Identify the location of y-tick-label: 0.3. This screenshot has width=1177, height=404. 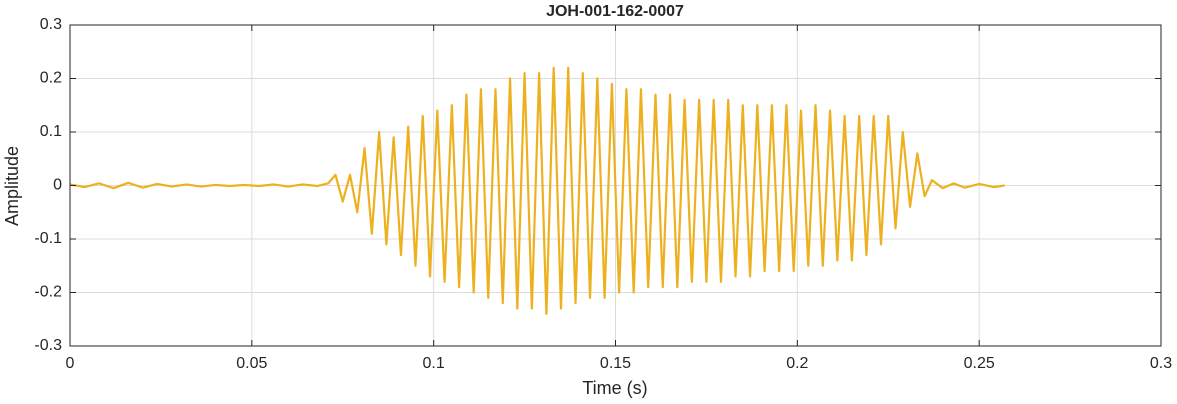
(51, 24).